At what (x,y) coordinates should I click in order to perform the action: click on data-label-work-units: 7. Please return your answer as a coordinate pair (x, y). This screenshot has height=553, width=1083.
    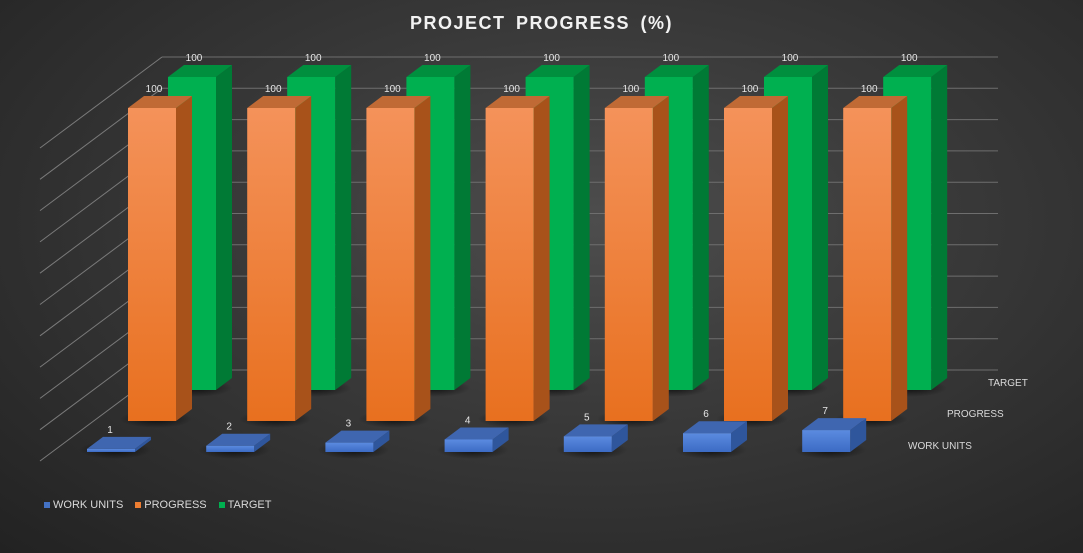
    Looking at the image, I should click on (825, 411).